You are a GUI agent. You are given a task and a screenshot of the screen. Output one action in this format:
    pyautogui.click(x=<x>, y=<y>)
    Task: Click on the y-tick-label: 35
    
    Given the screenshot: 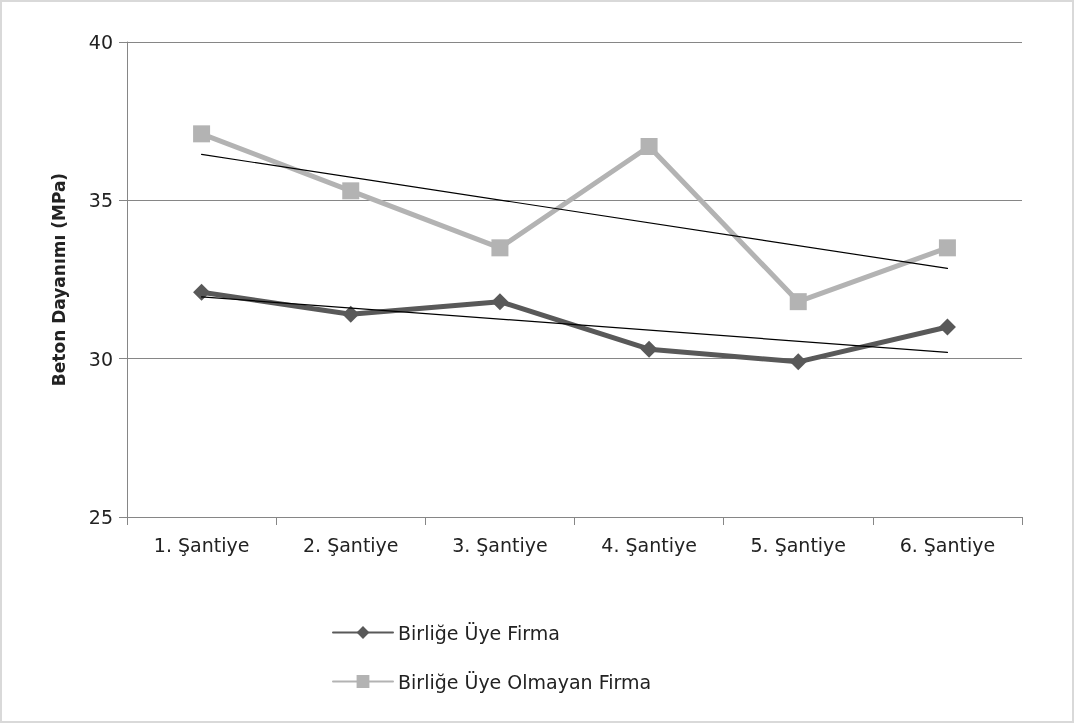 What is the action you would take?
    pyautogui.click(x=100, y=200)
    